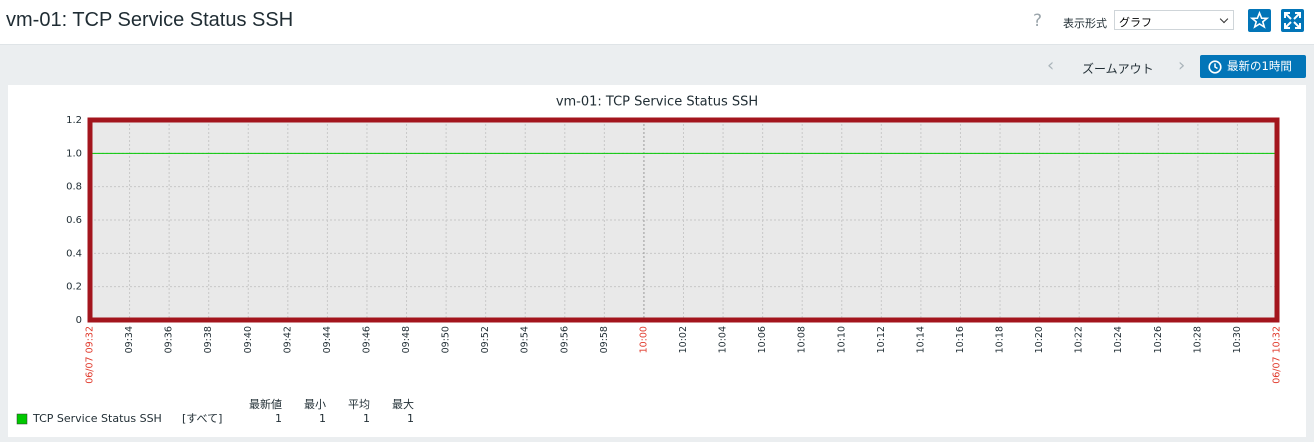 Image resolution: width=1314 pixels, height=442 pixels. What do you see at coordinates (74, 187) in the screenshot?
I see `y-tick-label: 0.8` at bounding box center [74, 187].